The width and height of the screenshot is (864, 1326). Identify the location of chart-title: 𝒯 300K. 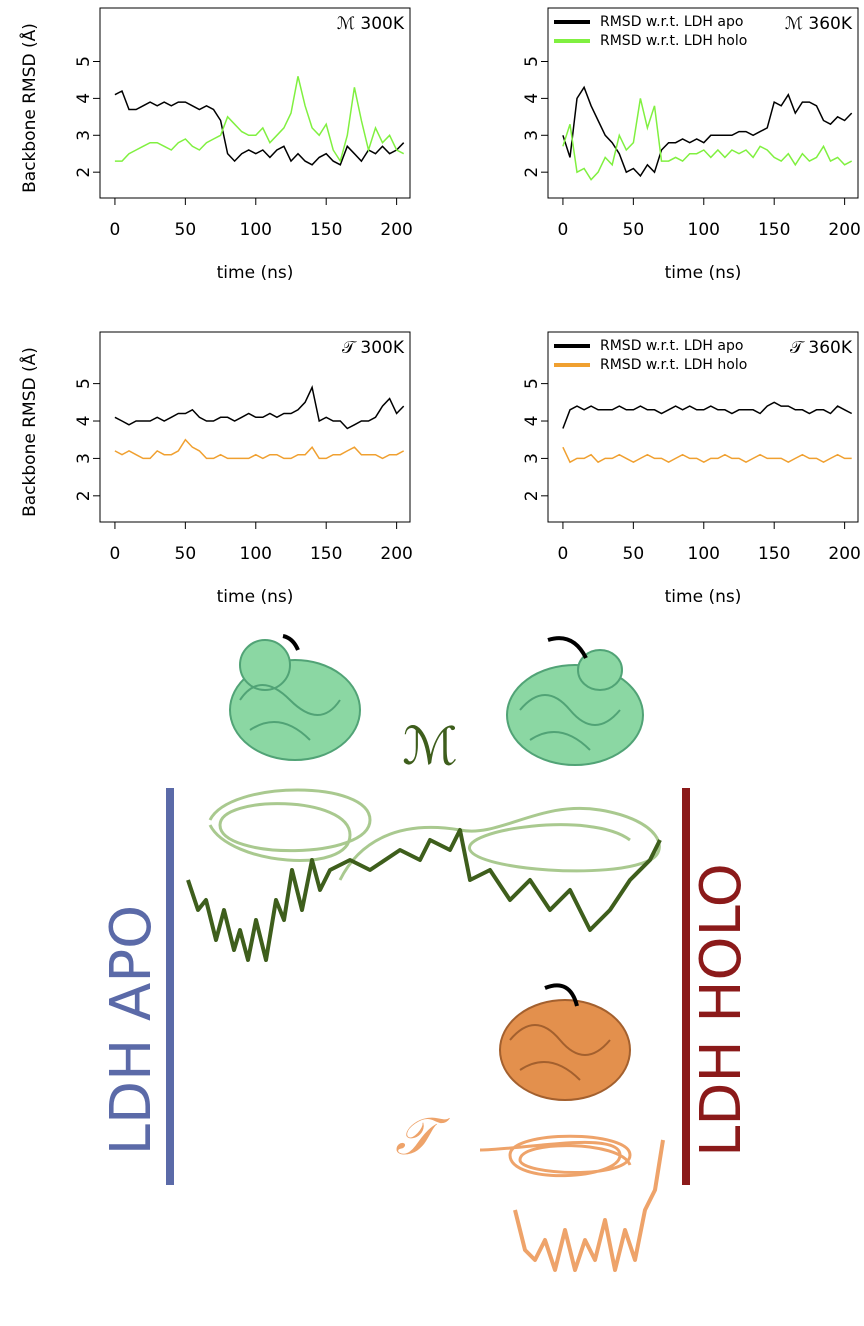
(373, 348).